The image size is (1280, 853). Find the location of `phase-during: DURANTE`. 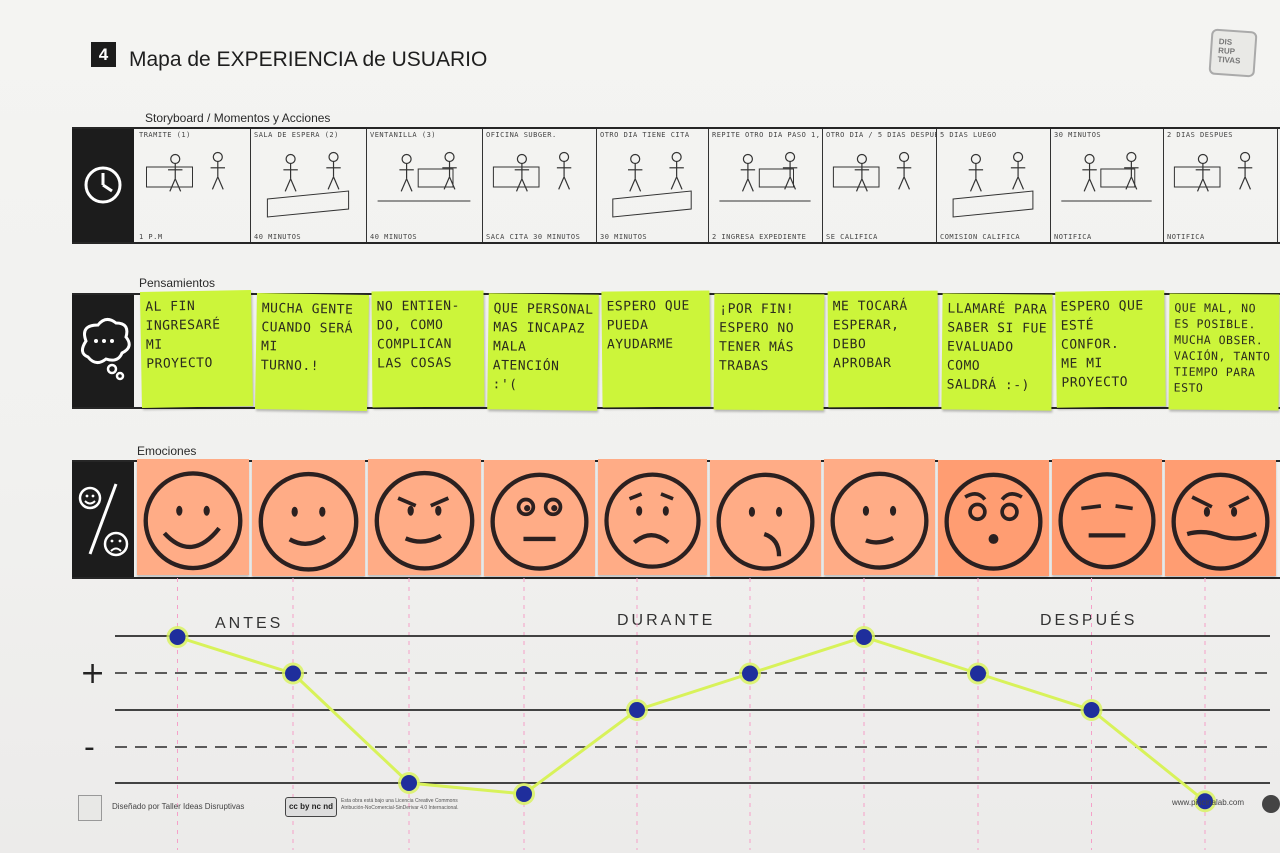

phase-during: DURANTE is located at coordinates (666, 620).